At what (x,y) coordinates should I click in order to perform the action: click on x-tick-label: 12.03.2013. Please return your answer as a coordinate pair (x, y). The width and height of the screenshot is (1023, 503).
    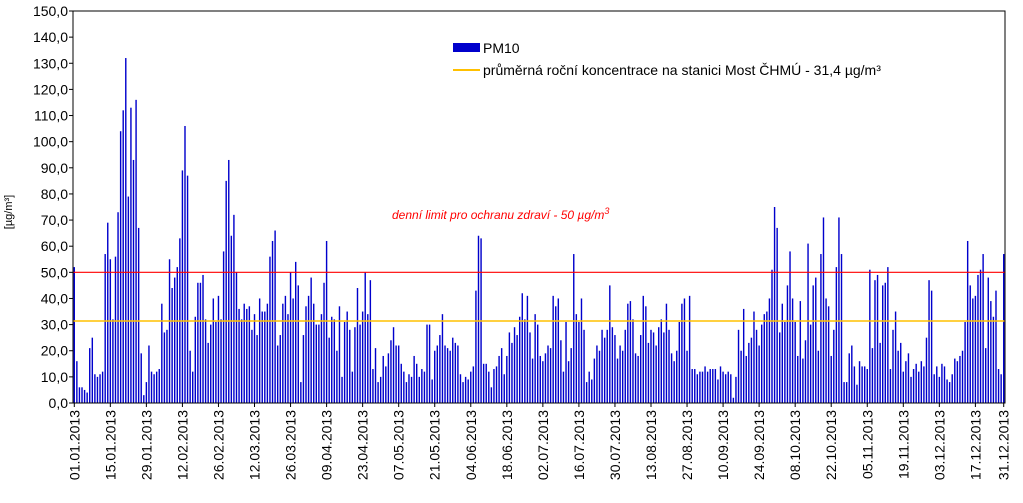
    Looking at the image, I should click on (255, 445).